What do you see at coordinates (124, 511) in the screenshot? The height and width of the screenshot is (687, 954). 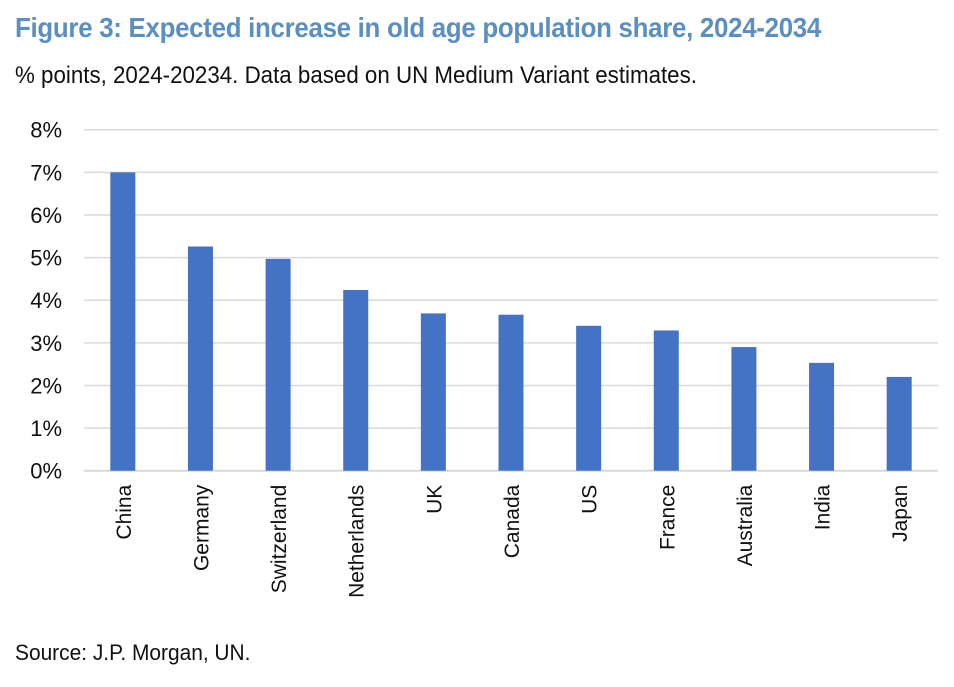 I see `x-tick-label: China` at bounding box center [124, 511].